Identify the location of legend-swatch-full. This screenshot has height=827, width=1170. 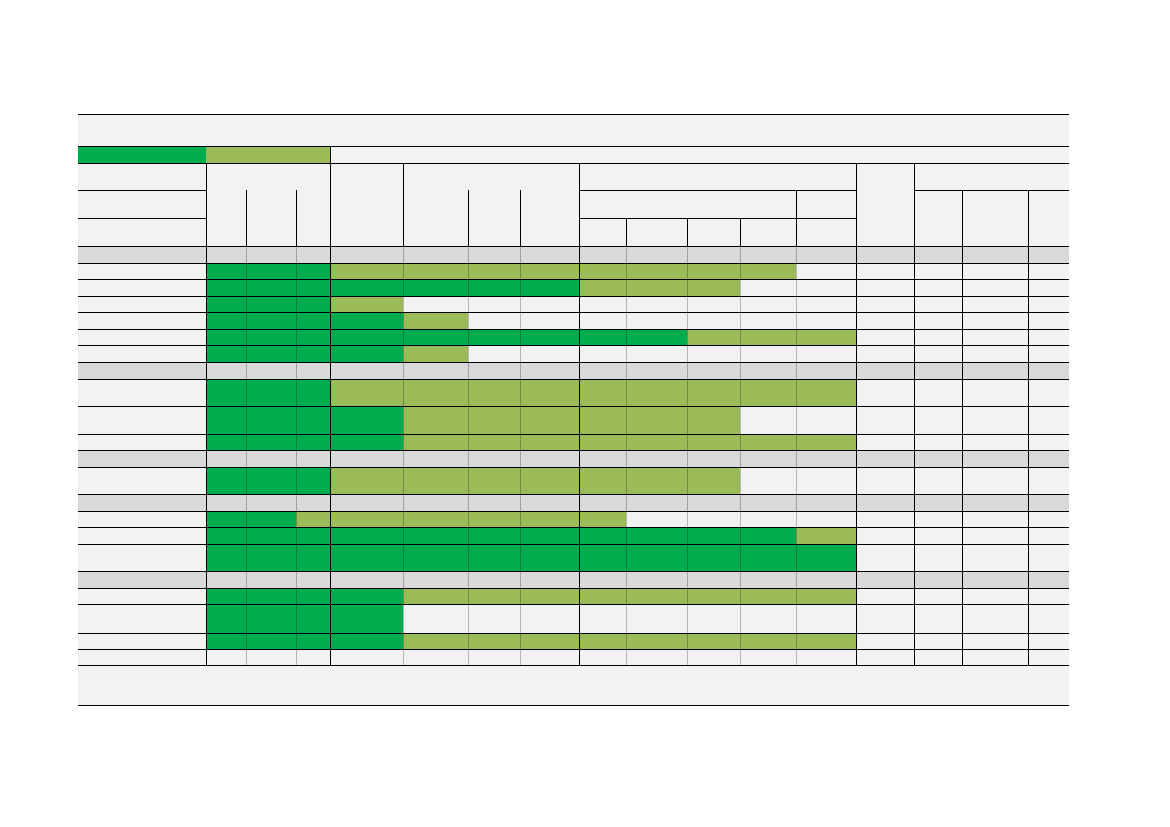
(142, 155).